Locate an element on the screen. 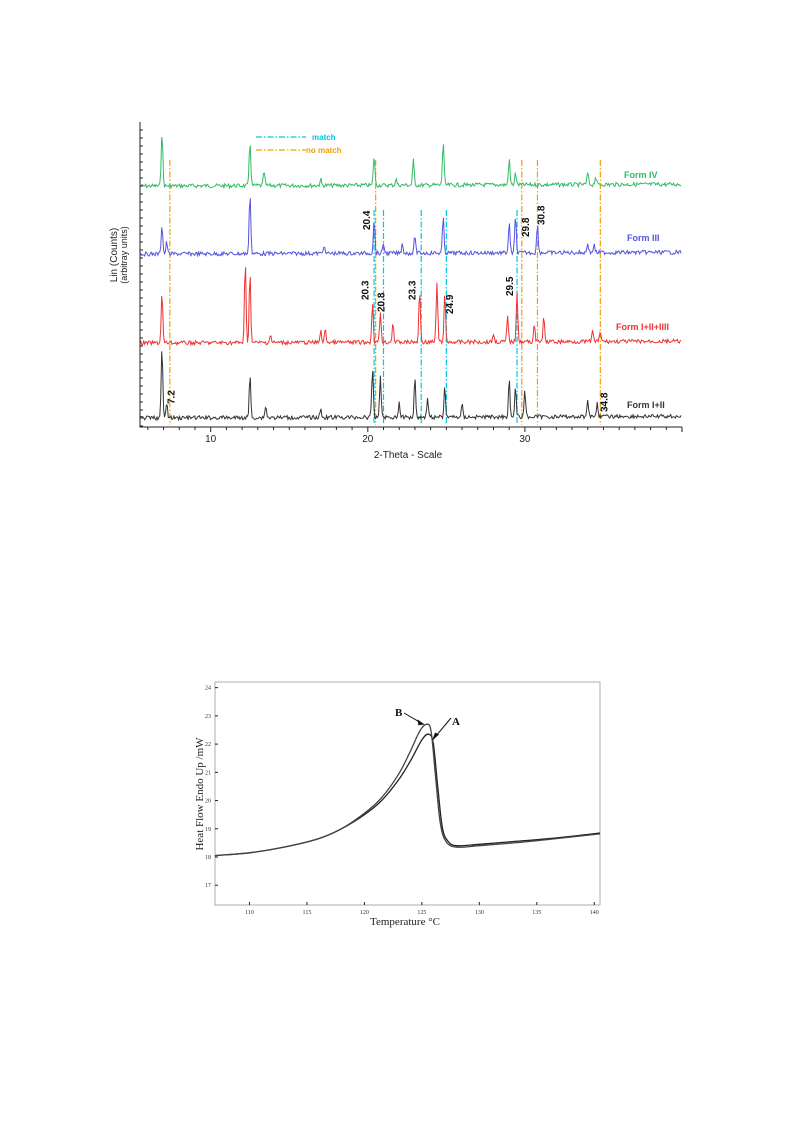 This screenshot has height=1121, width=793. dsc-x-tick-label: 120 is located at coordinates (364, 913).